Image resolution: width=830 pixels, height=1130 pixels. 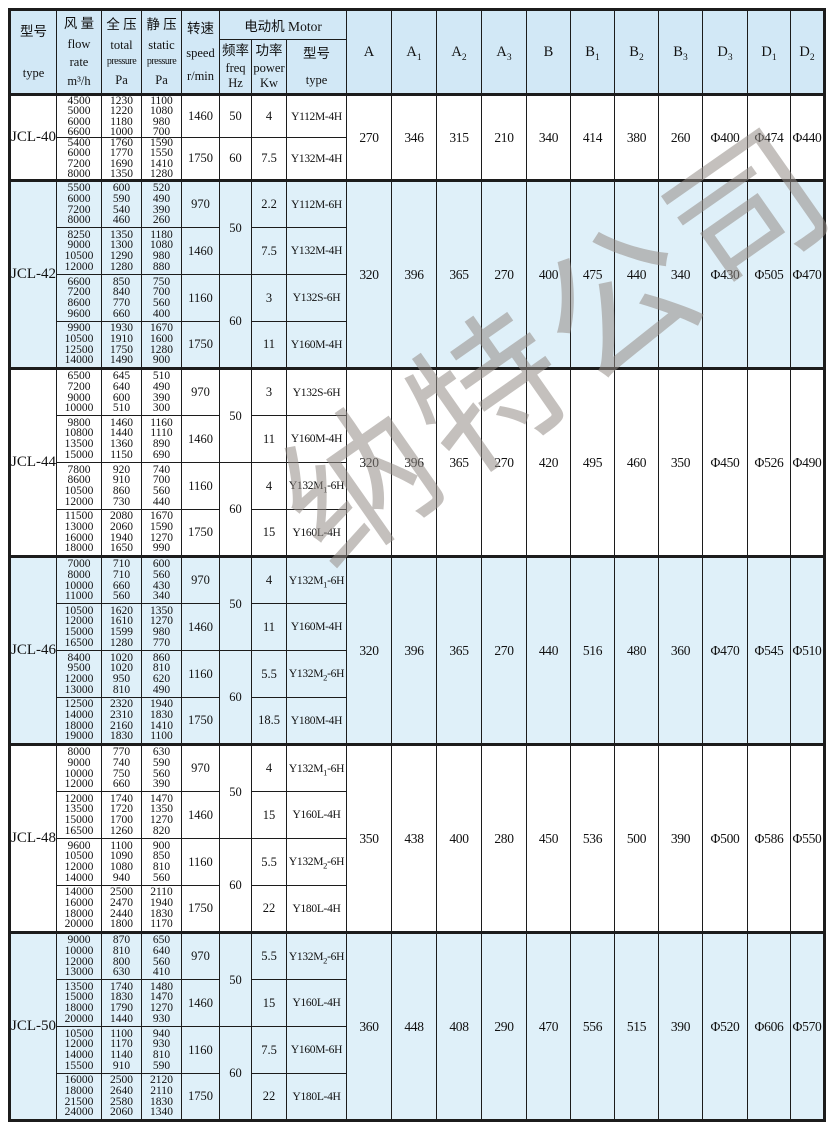 I want to click on dim-value-A1: 448, so click(x=414, y=1026).